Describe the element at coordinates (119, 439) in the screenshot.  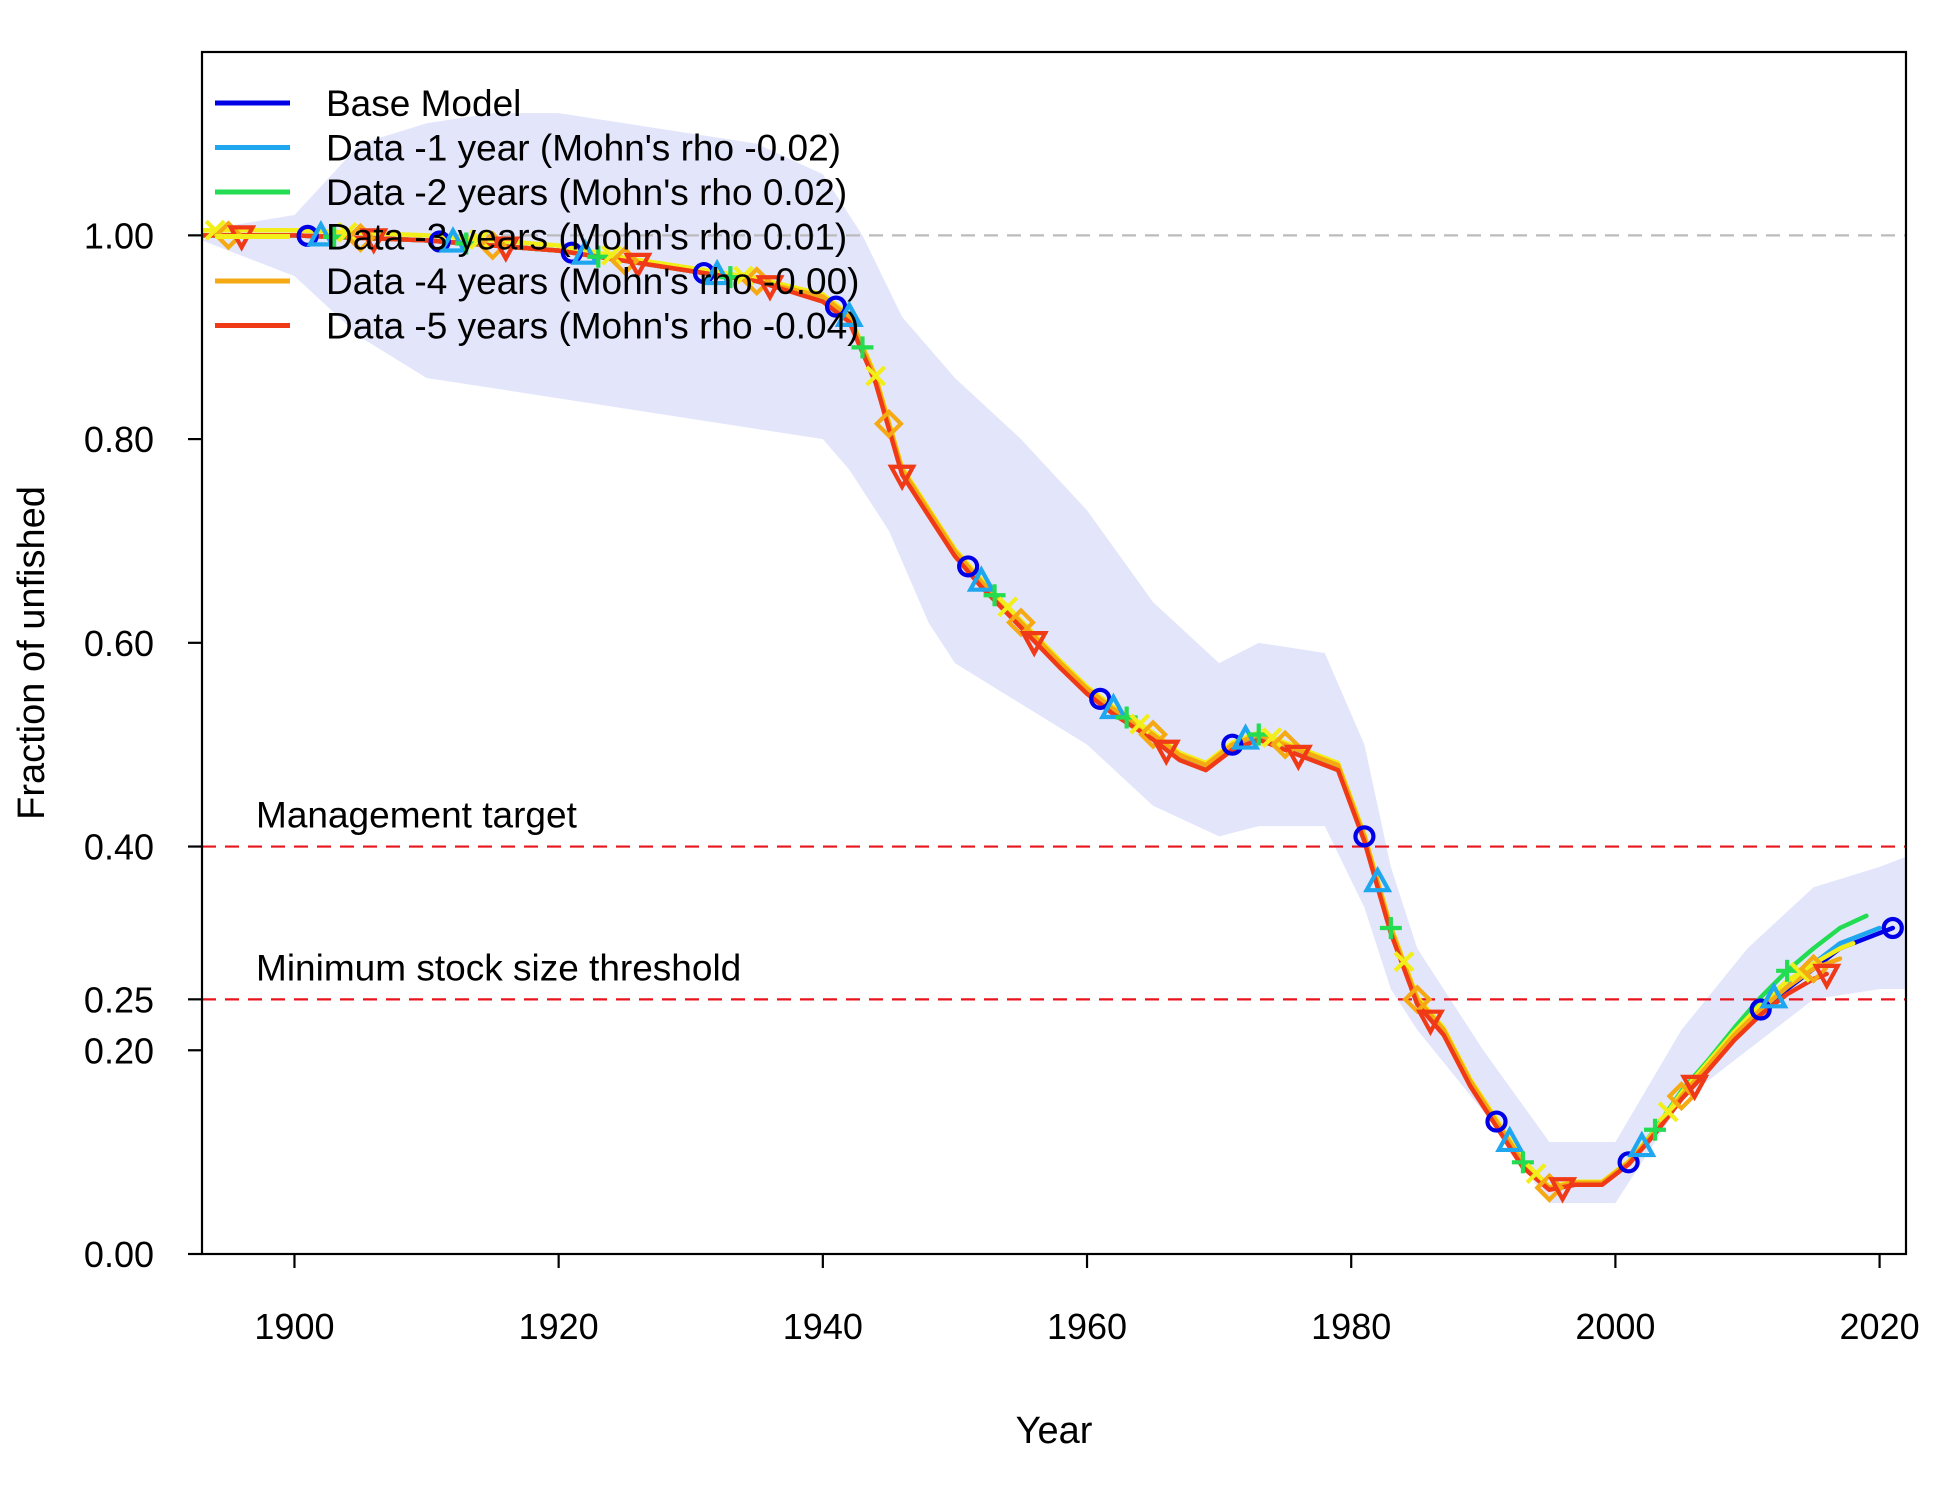
I see `y-tick-label: 0.80` at that location.